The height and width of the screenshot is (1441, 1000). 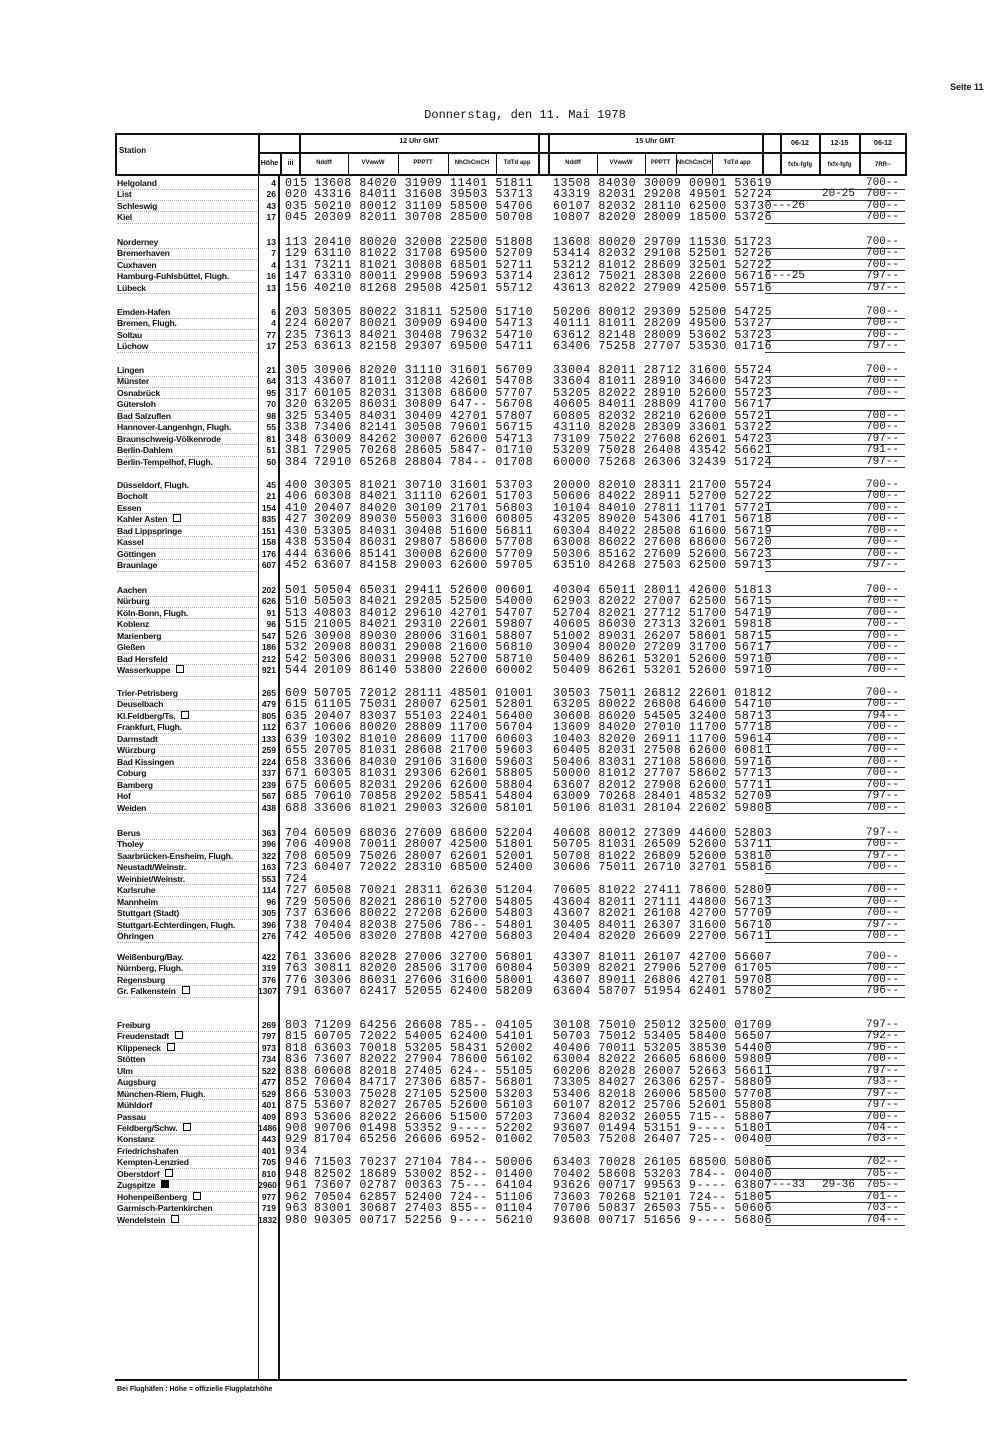 What do you see at coordinates (147, 1128) in the screenshot?
I see `station-label: Feldberg/Schw.` at bounding box center [147, 1128].